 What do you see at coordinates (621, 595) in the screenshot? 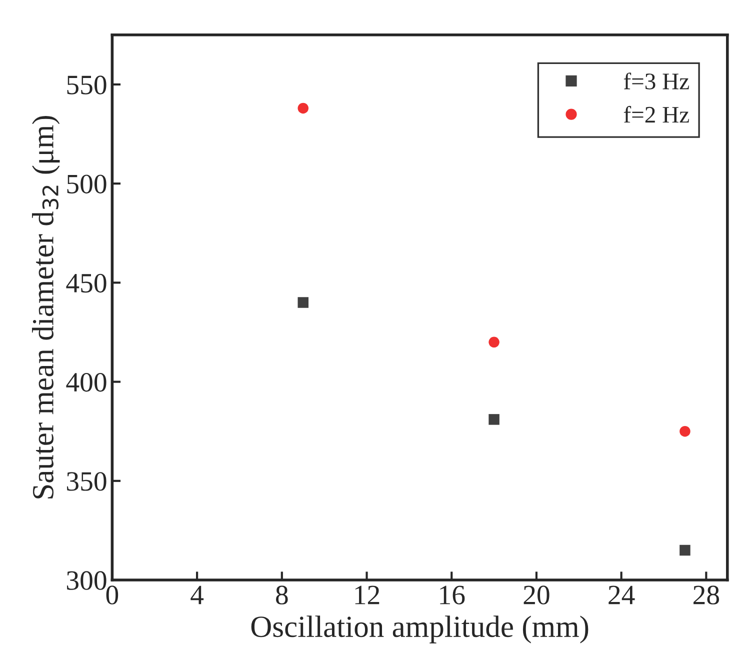
I see `x-tick-label: 24` at bounding box center [621, 595].